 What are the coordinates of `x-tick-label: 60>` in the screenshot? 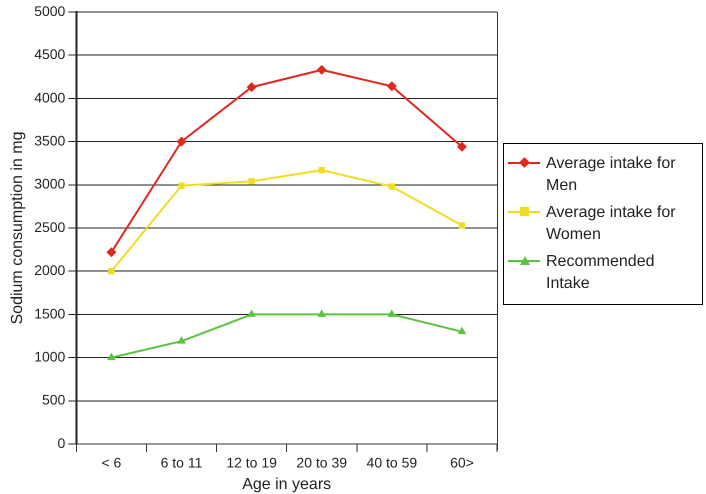 It's located at (462, 462).